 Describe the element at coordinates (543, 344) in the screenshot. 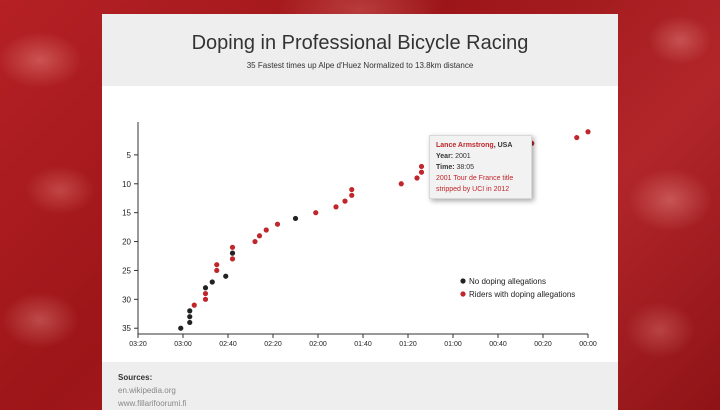

I see `x-tick-label: 00:20` at that location.